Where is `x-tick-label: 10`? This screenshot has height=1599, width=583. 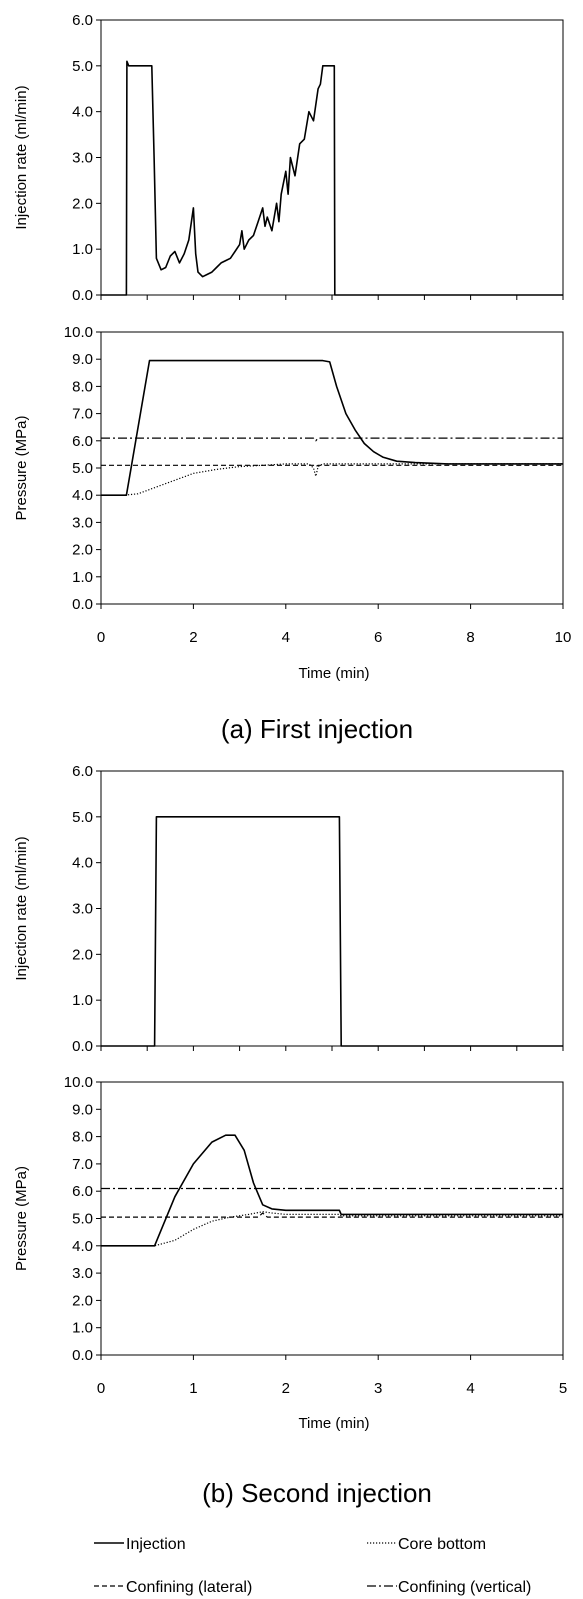
x-tick-label: 10 is located at coordinates (563, 637).